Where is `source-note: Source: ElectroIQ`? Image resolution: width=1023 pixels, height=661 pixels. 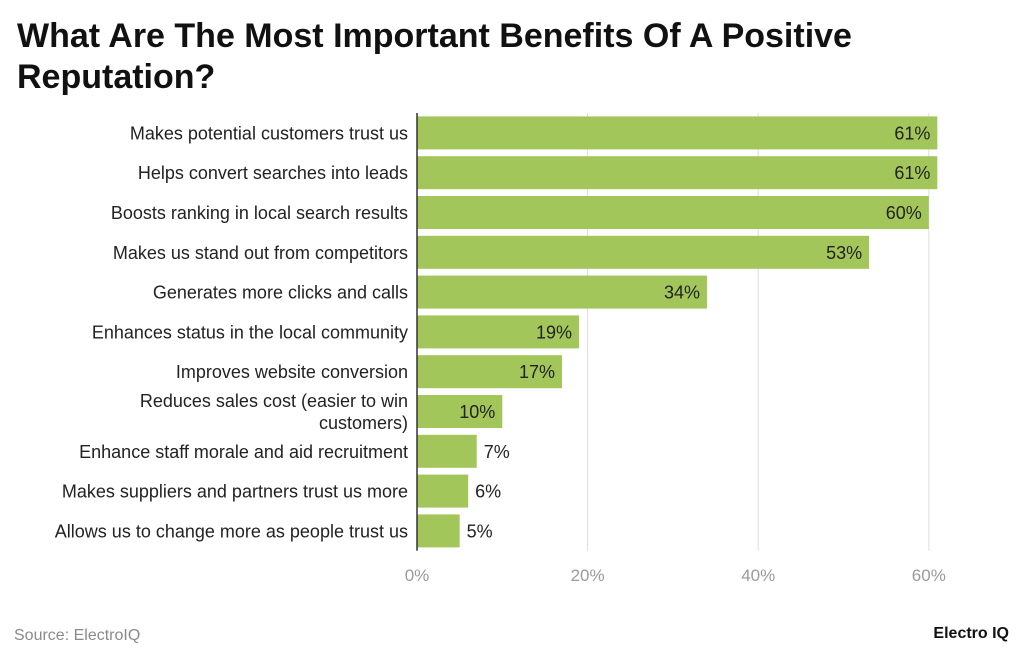 source-note: Source: ElectroIQ is located at coordinates (77, 635).